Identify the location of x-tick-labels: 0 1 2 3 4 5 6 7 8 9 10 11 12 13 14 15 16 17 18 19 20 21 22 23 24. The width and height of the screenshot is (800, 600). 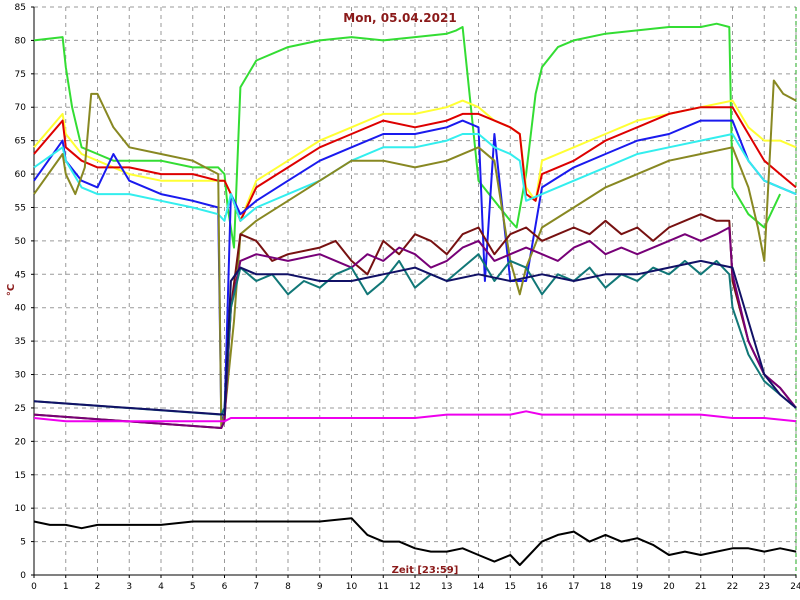
(415, 583).